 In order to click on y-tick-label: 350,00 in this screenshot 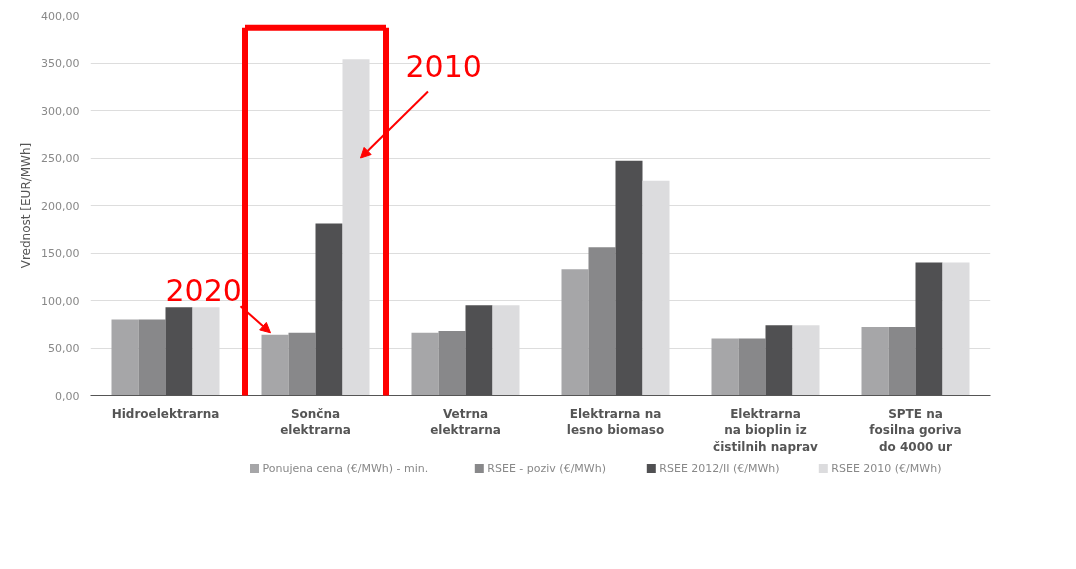, I will do `click(60, 63)`.